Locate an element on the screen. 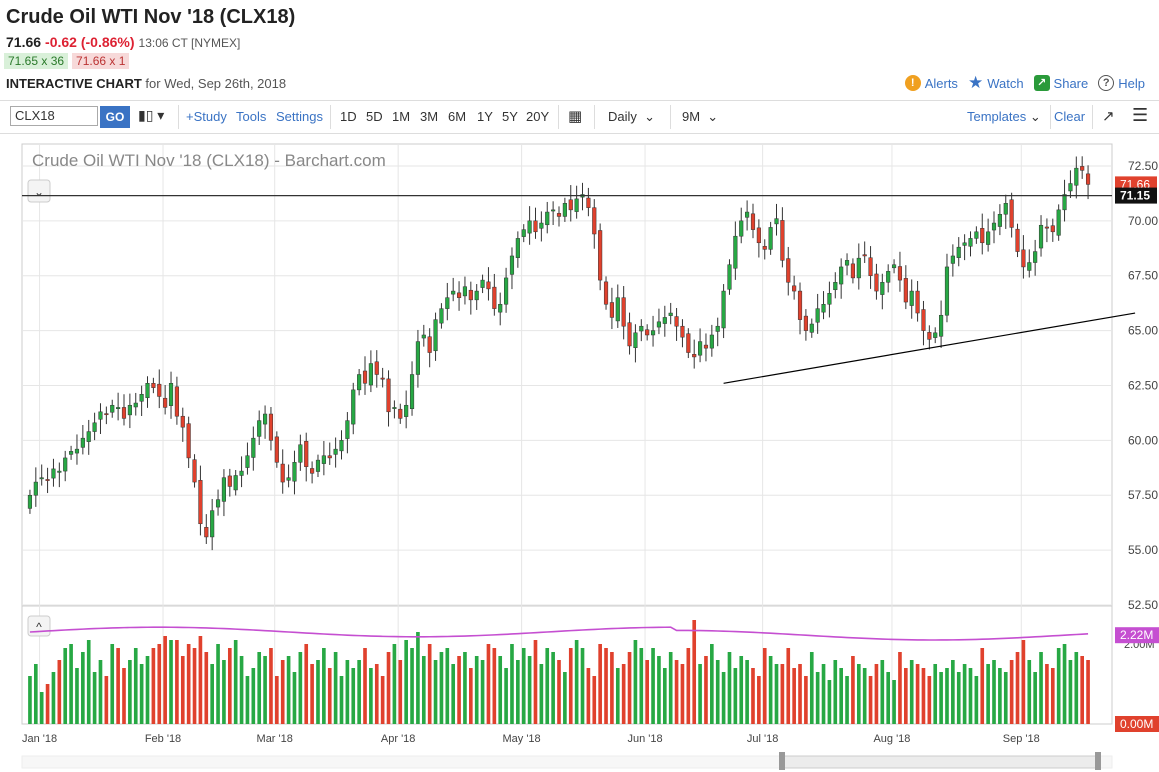 This screenshot has height=772, width=1159. share-button: ↗ Share is located at coordinates (1061, 83).